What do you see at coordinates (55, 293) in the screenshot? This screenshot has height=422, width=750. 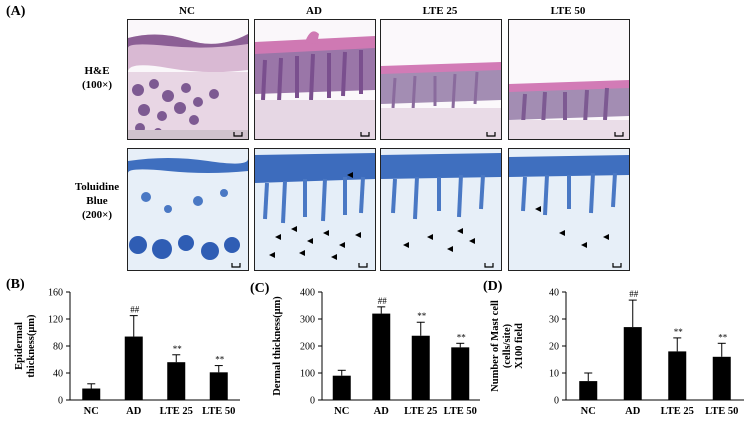 I see `y-tick-label: 160` at bounding box center [55, 293].